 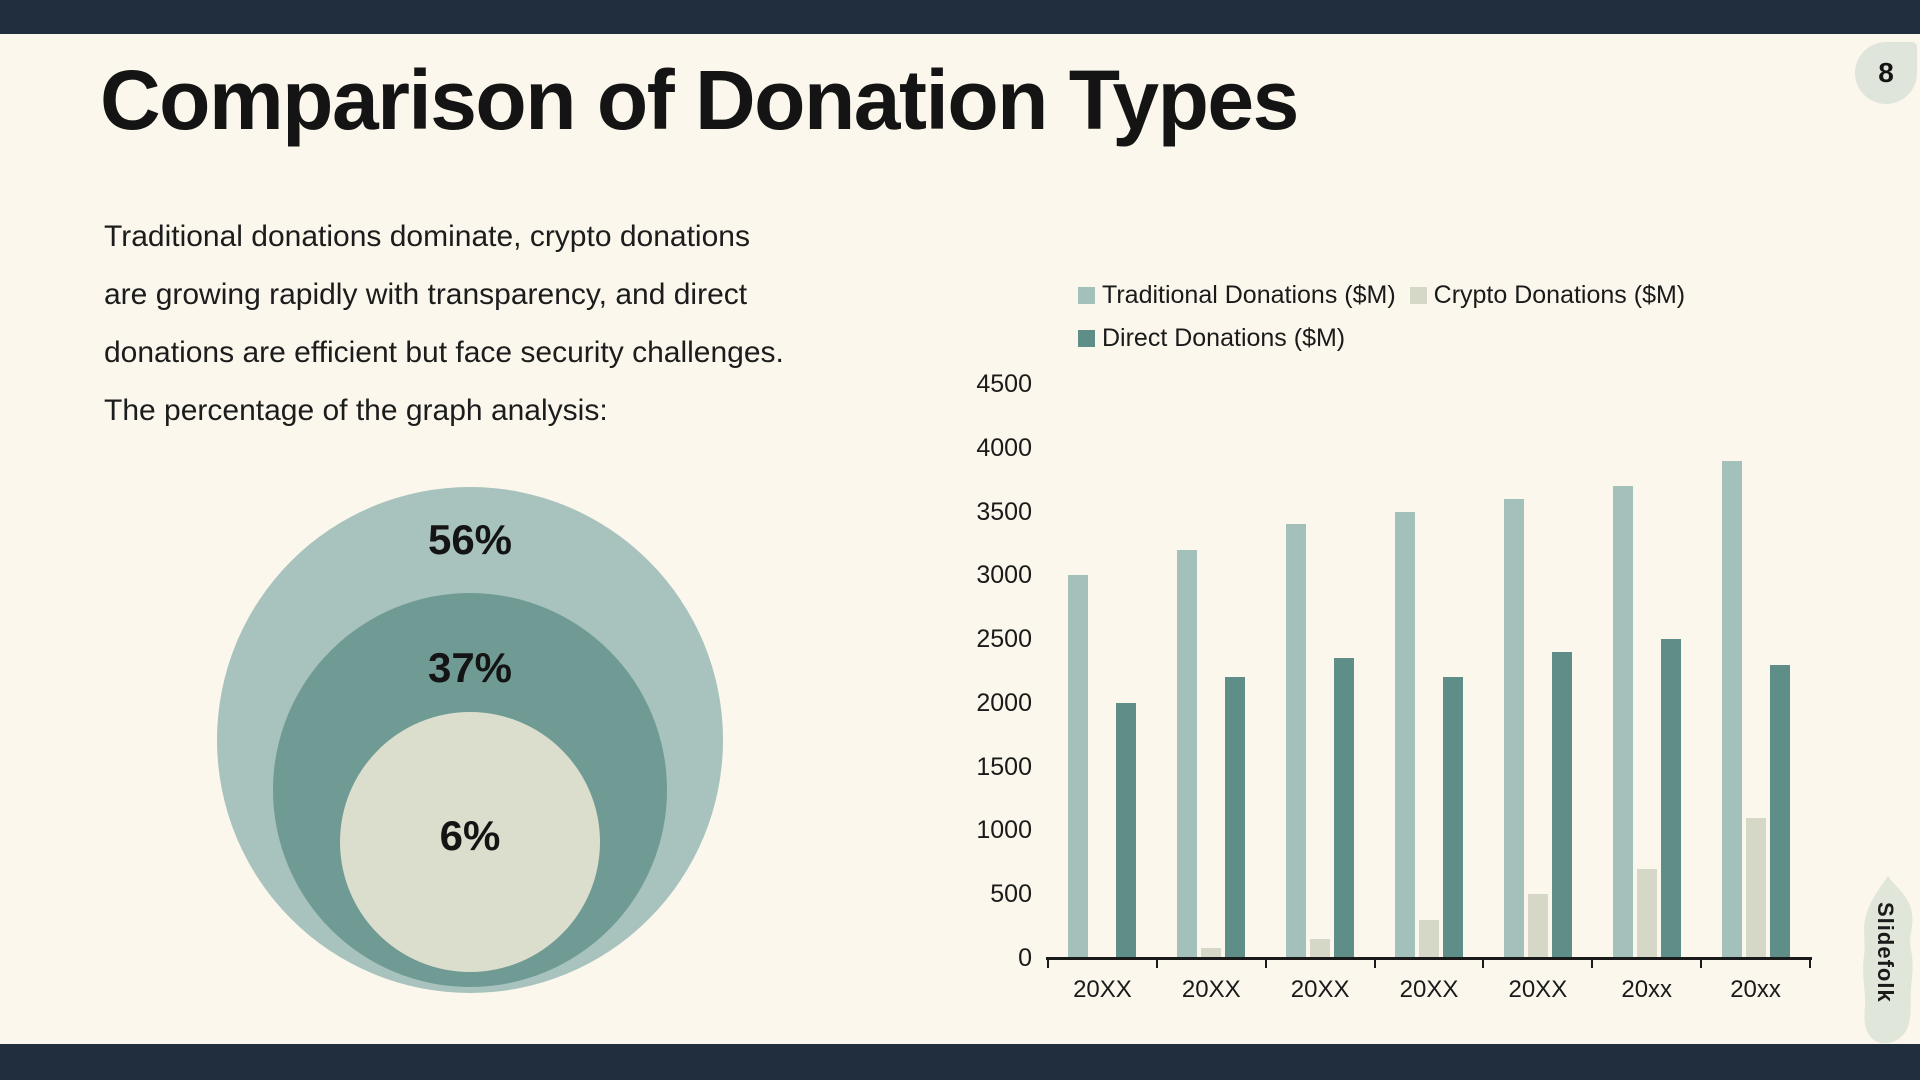 I want to click on chart-legend-row: Direct Donations ($M), so click(x=1218, y=338).